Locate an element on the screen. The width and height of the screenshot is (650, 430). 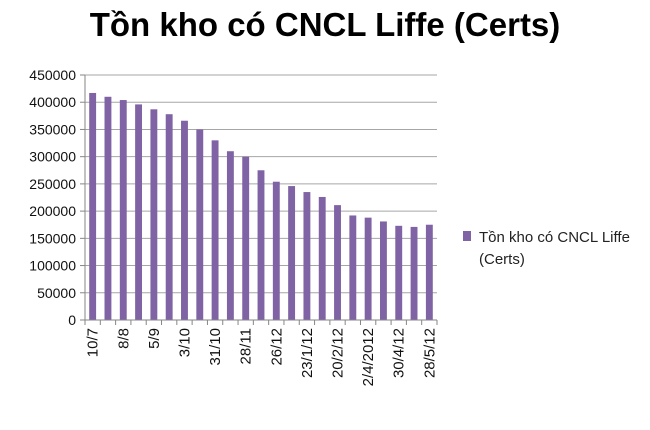
x-tick-label: 26/12 is located at coordinates (276, 347).